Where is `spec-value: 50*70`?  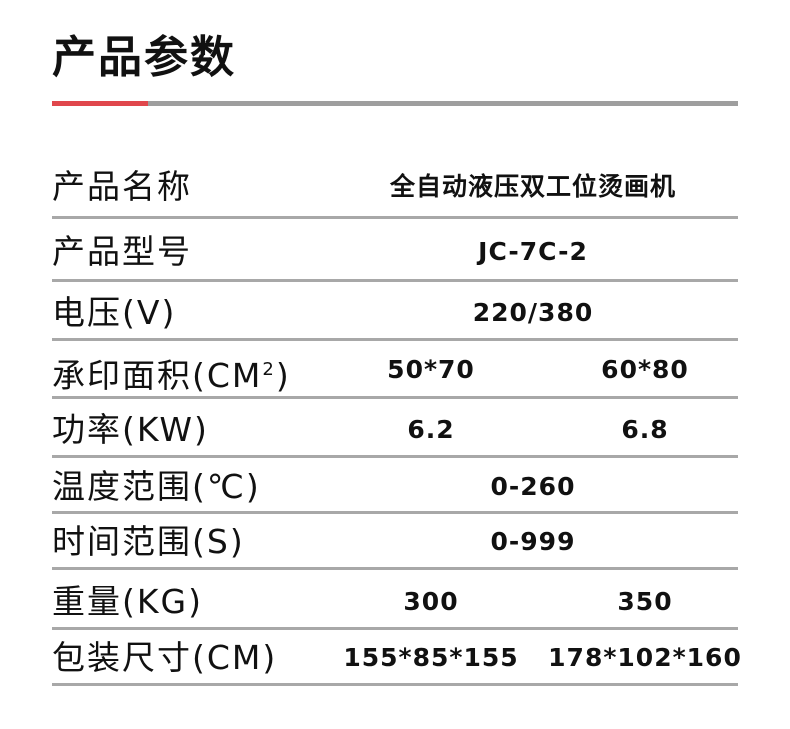 spec-value: 50*70 is located at coordinates (431, 369).